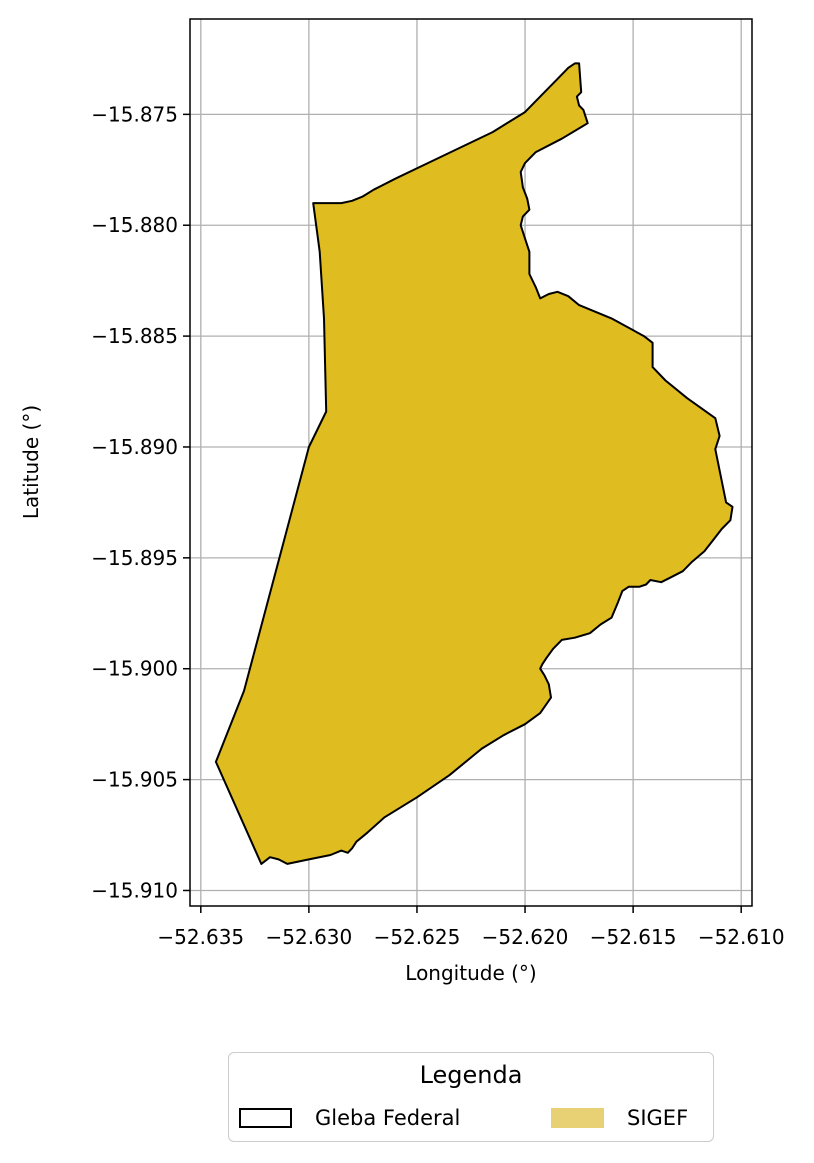 This screenshot has width=814, height=1163. What do you see at coordinates (134, 890) in the screenshot?
I see `y-tick-label-7: −15.910` at bounding box center [134, 890].